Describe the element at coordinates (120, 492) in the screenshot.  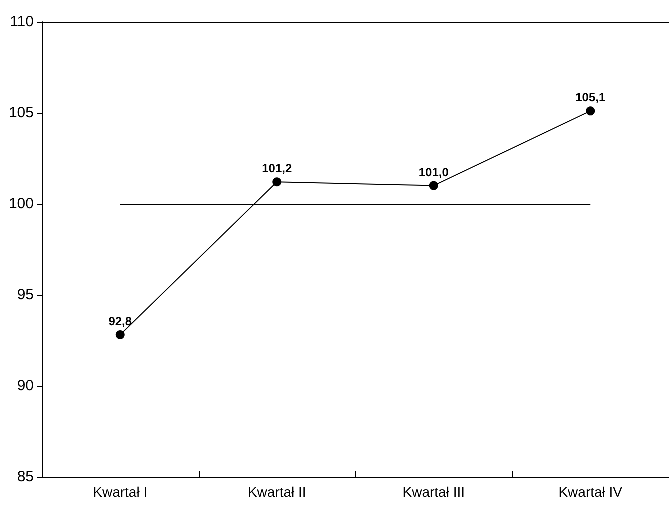
I see `x-tick-label: Kwartał I` at that location.